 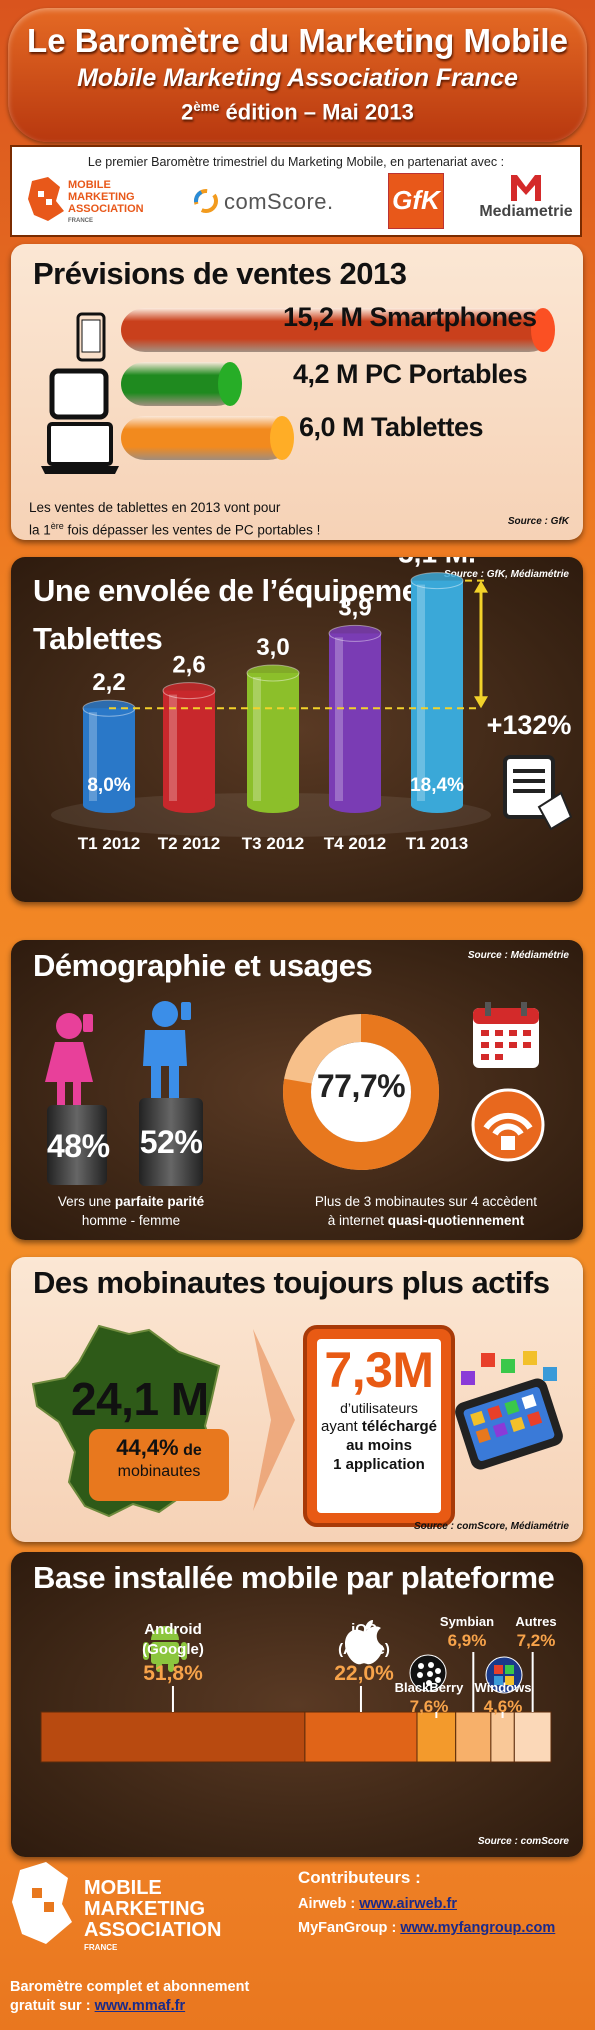 What do you see at coordinates (220, 273) in the screenshot?
I see `sales-title: Prévisions de ventes 2013` at bounding box center [220, 273].